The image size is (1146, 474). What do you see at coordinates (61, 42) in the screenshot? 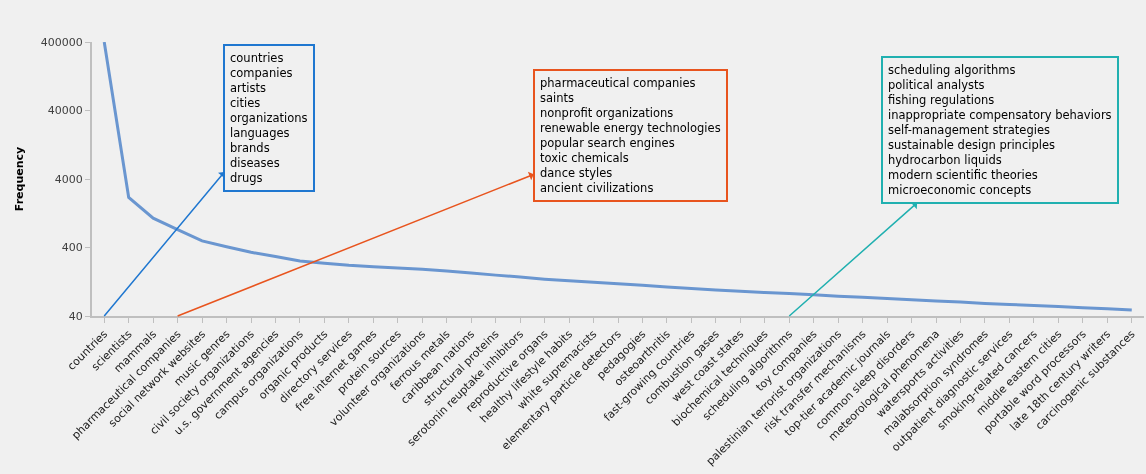
I see `y-tick-label: 400000` at bounding box center [61, 42].